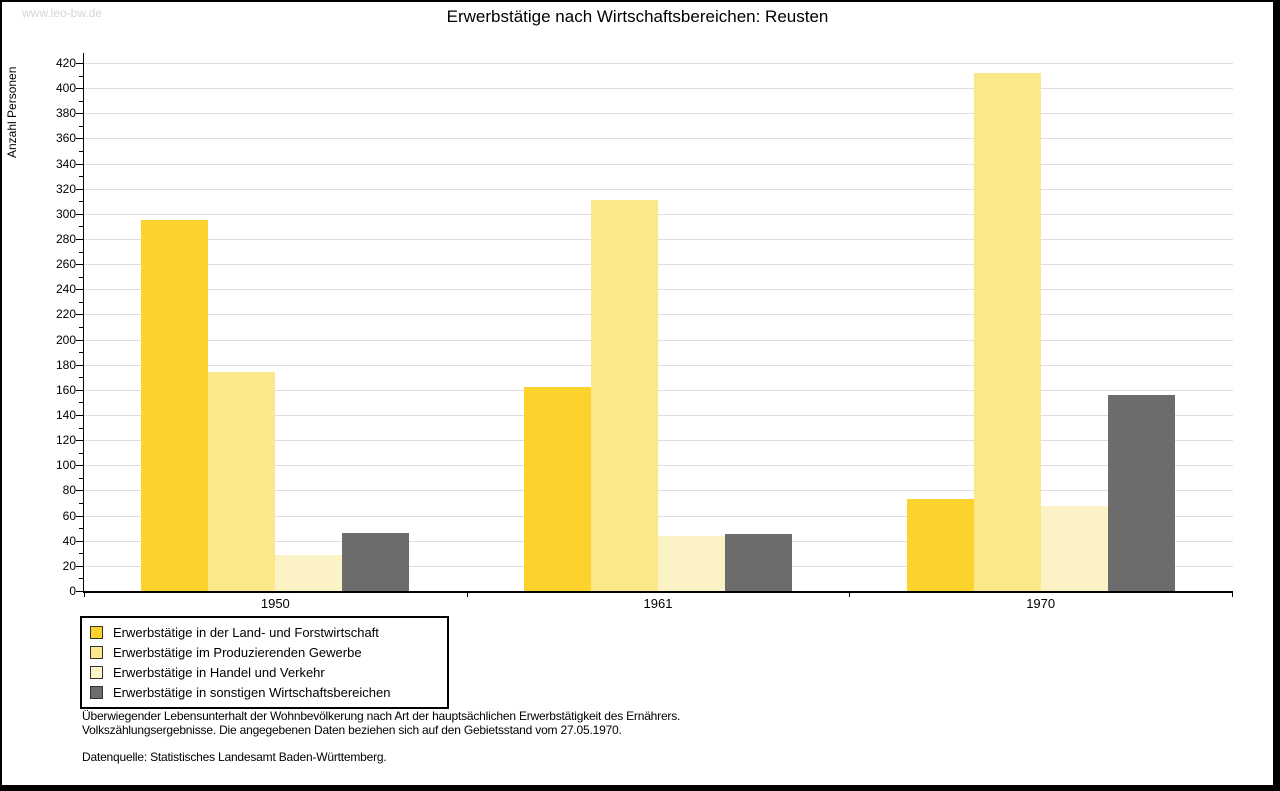  I want to click on y-axis-tick-label: 380, so click(65, 113).